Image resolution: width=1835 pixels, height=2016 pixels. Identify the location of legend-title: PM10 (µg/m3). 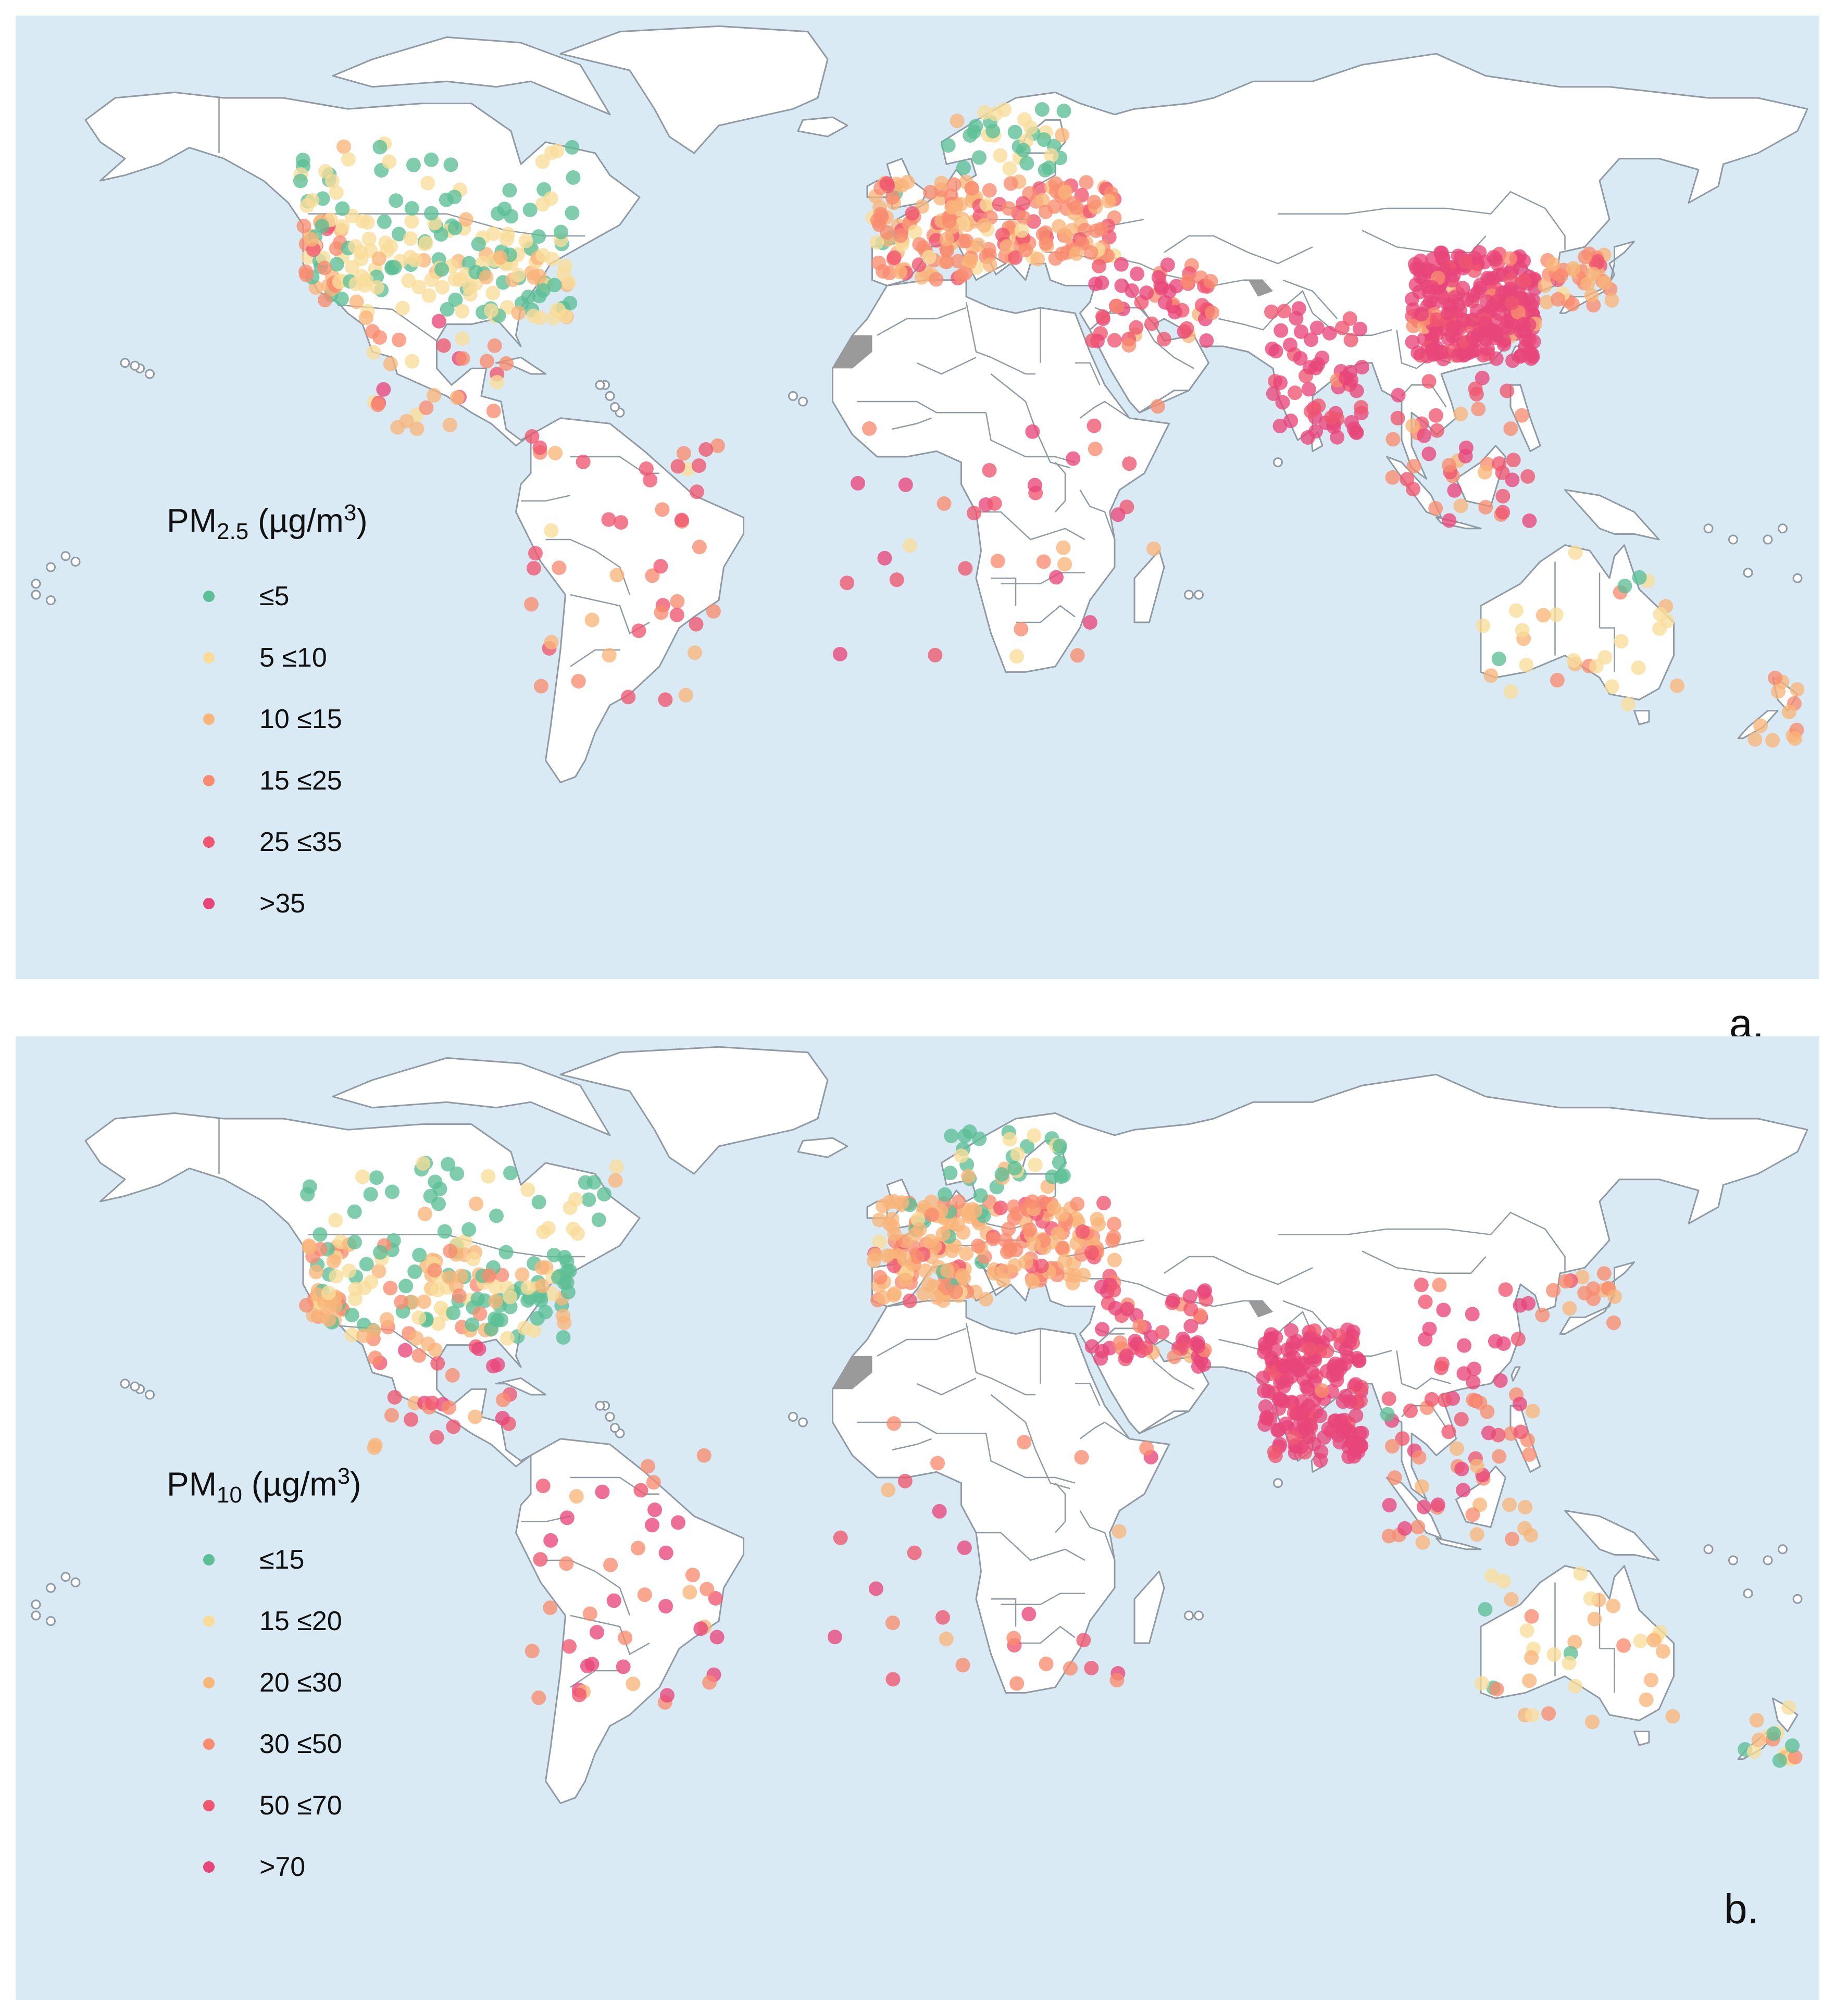
(264, 1485).